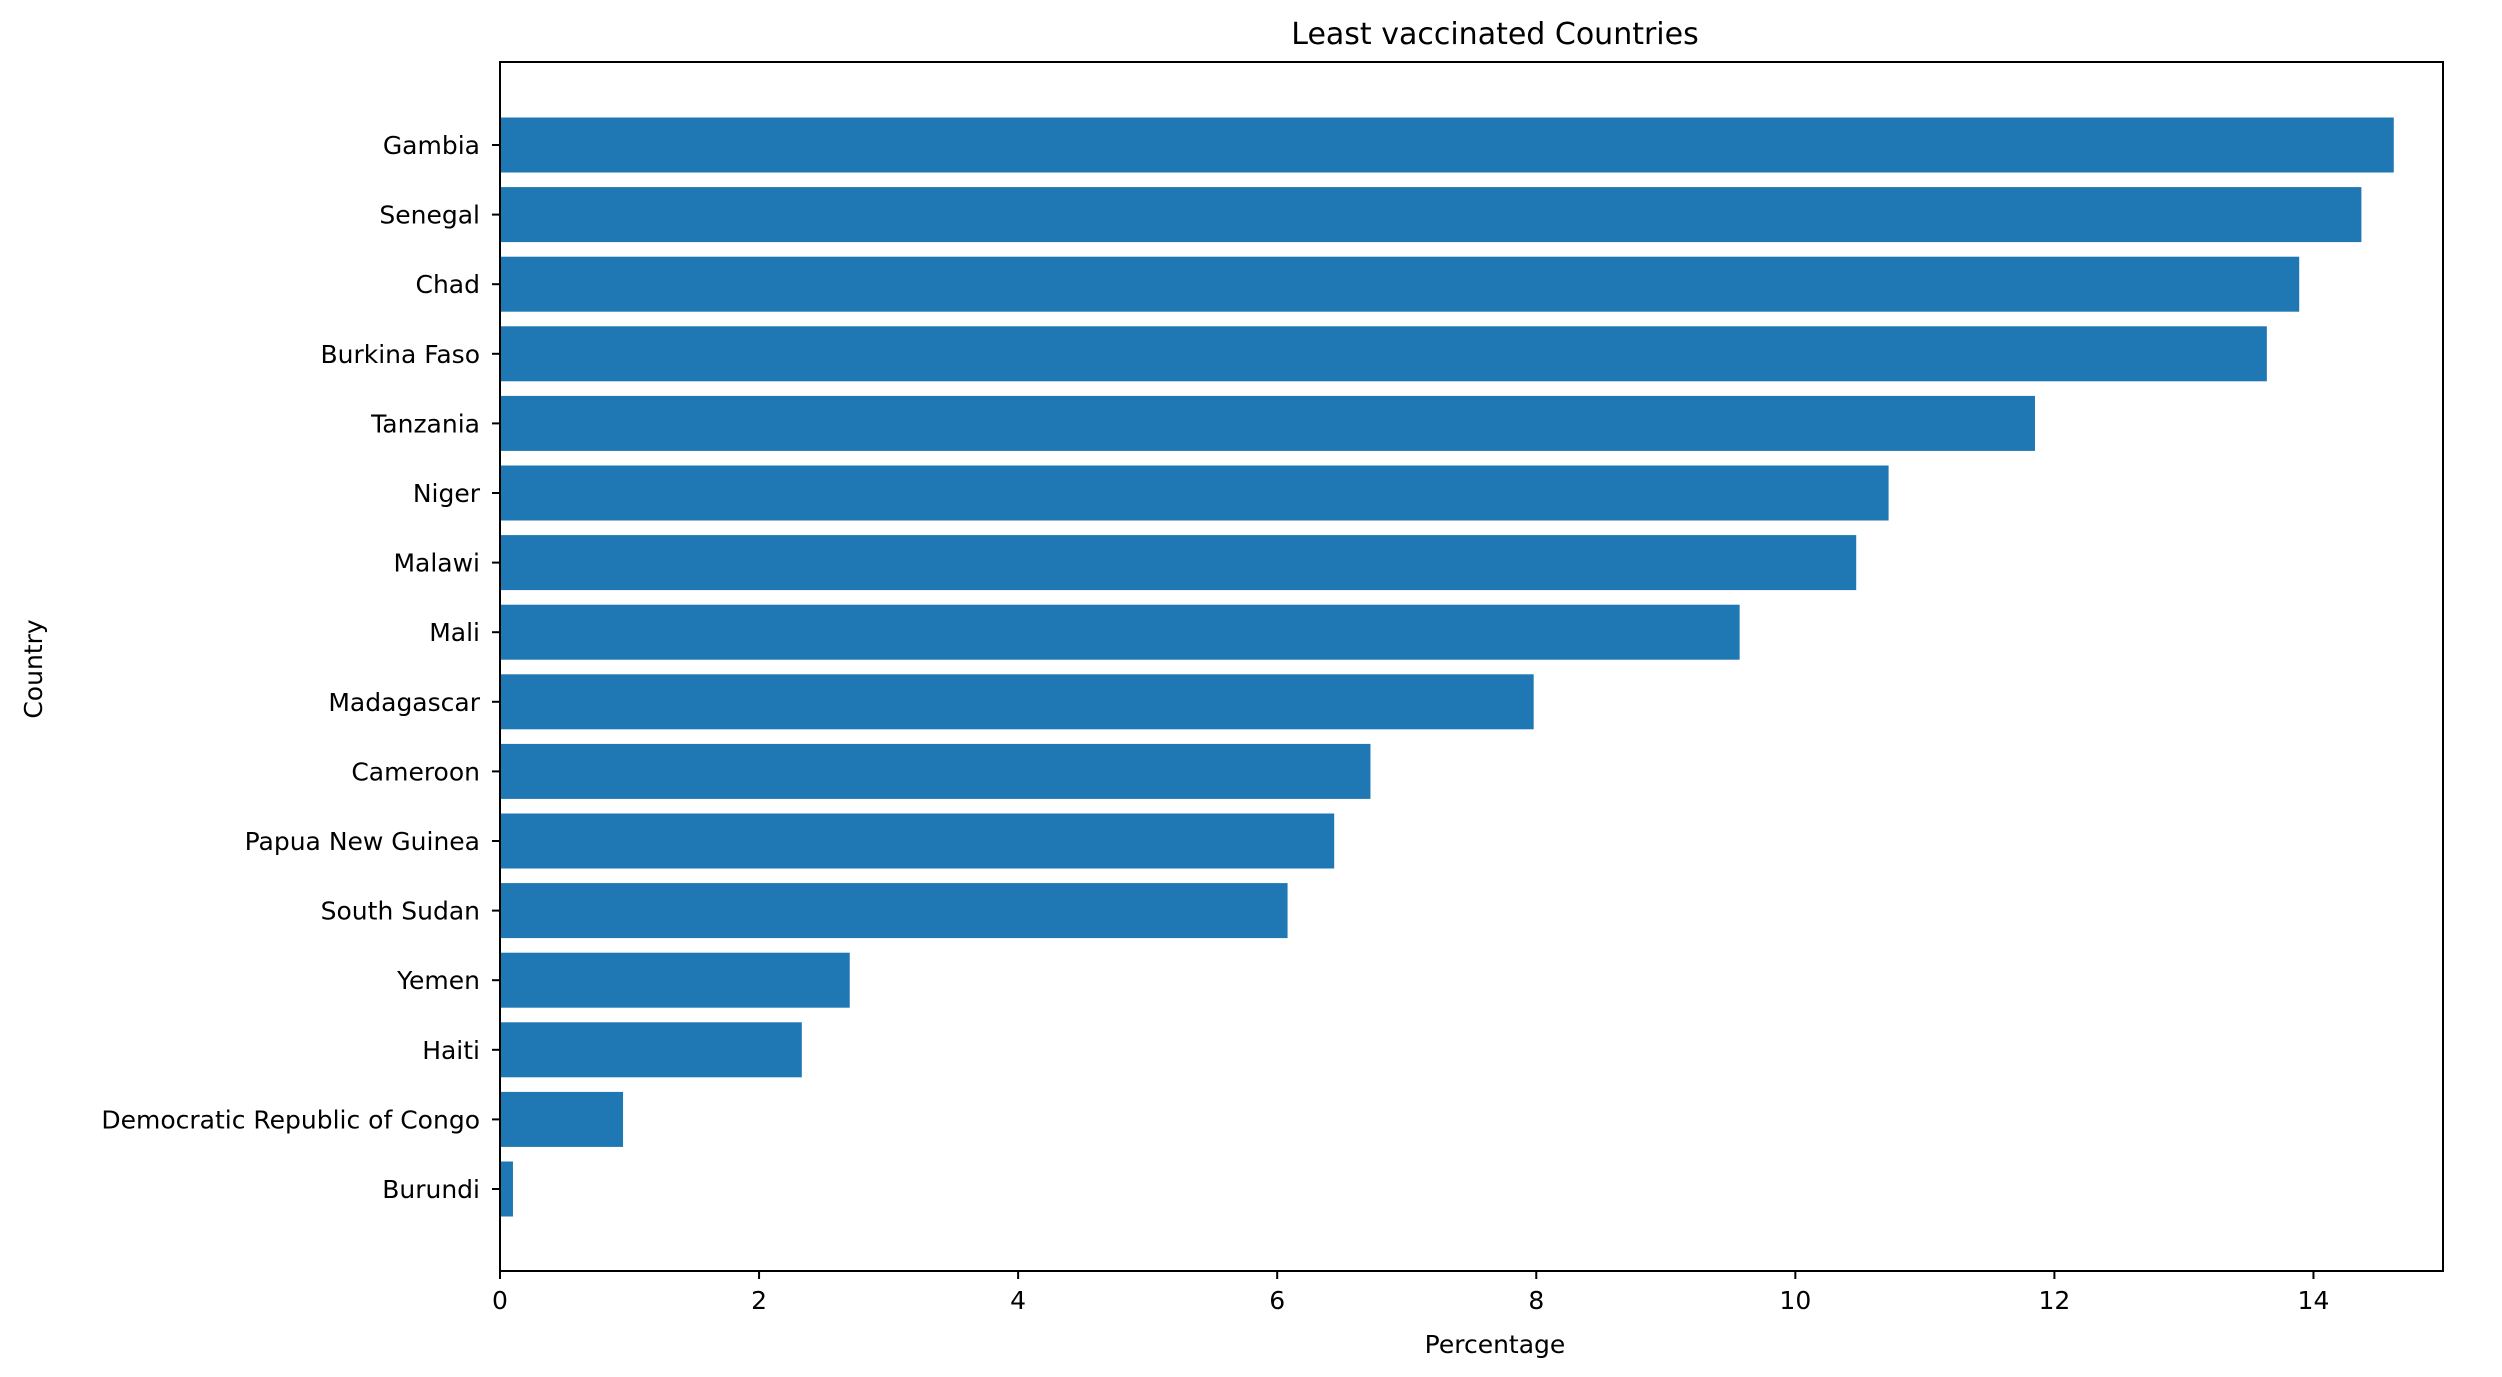 This screenshot has height=1377, width=2502. Describe the element at coordinates (562, 1119) in the screenshot. I see `bar-democratic-republic-of-congo` at that location.